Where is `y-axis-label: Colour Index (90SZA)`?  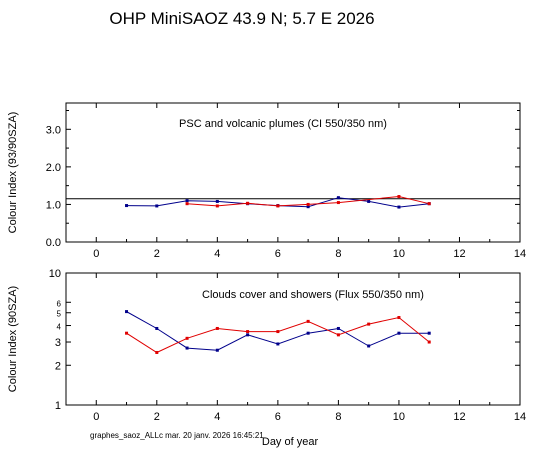 y-axis-label: Colour Index (90SZA) is located at coordinates (13, 339).